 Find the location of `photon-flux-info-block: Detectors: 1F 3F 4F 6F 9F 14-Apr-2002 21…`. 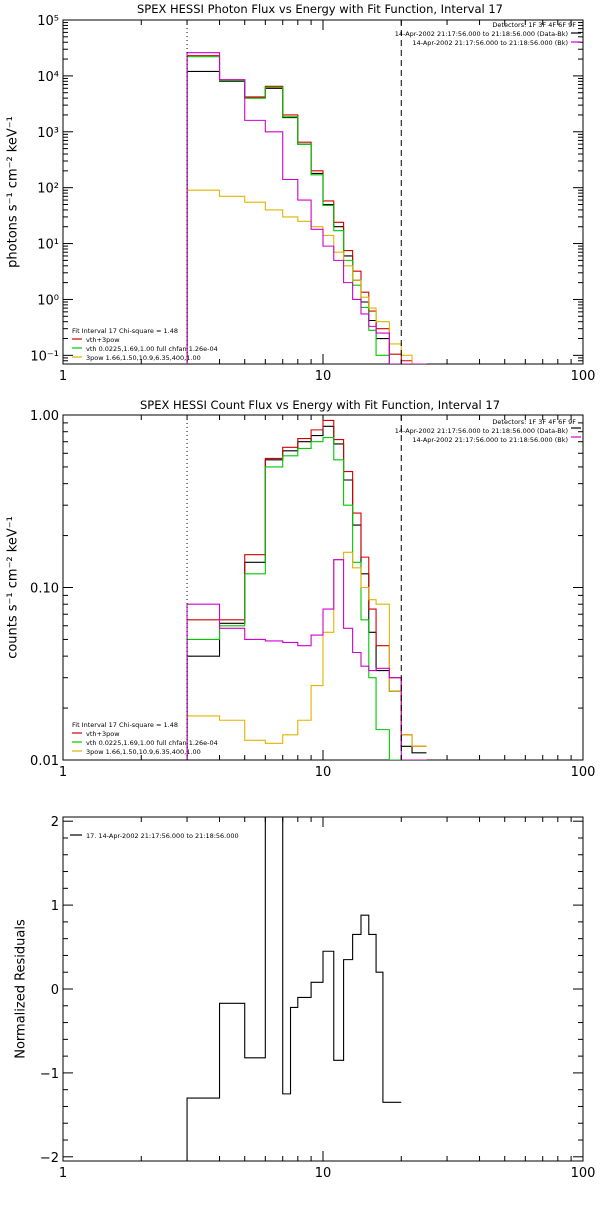

photon-flux-info-block: Detectors: 1F 3F 4F 6F 9F 14-Apr-2002 21… is located at coordinates (486, 34).